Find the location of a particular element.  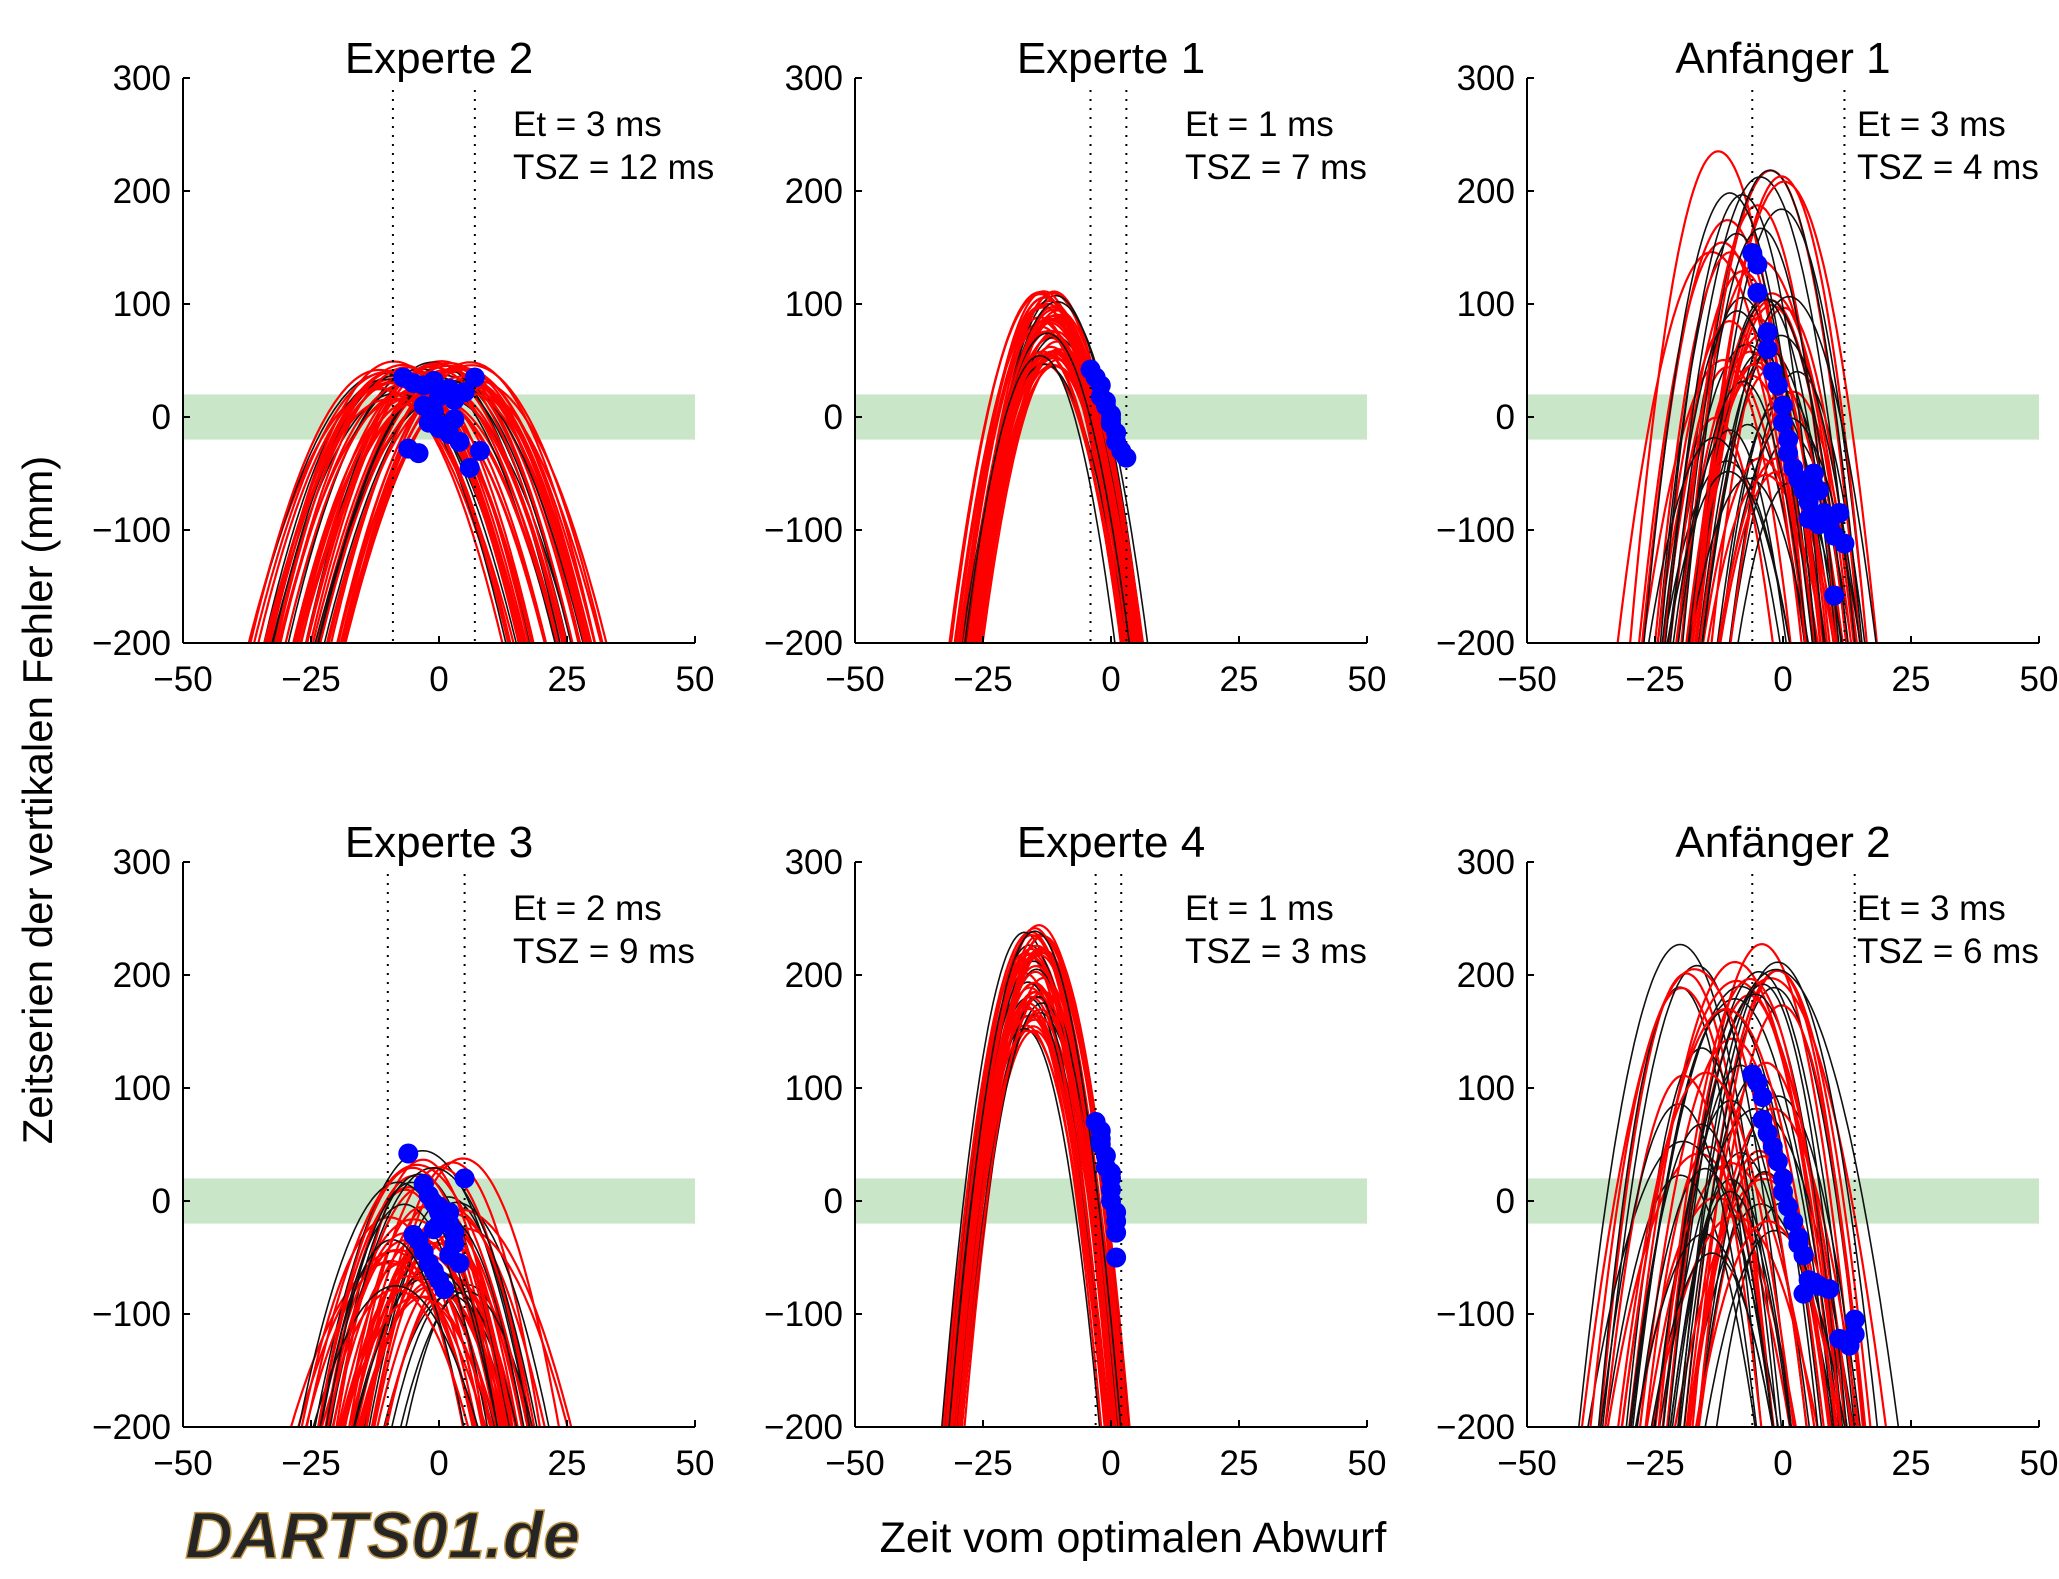

panel-annotation: TSZ = 3 ms is located at coordinates (1276, 951).